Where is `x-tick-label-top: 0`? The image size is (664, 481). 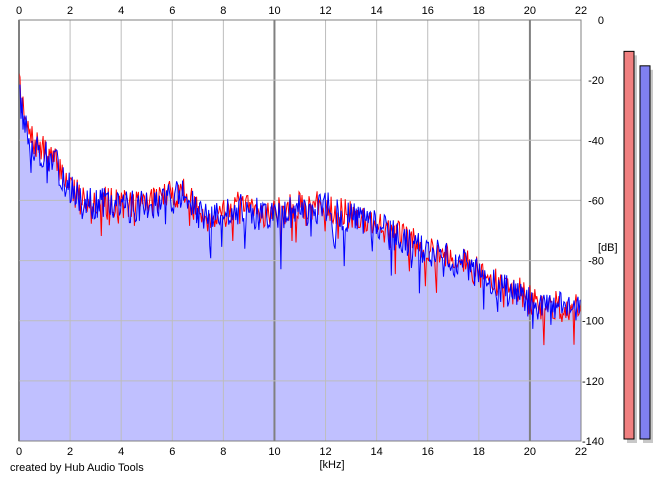
x-tick-label-top: 0 is located at coordinates (19, 11).